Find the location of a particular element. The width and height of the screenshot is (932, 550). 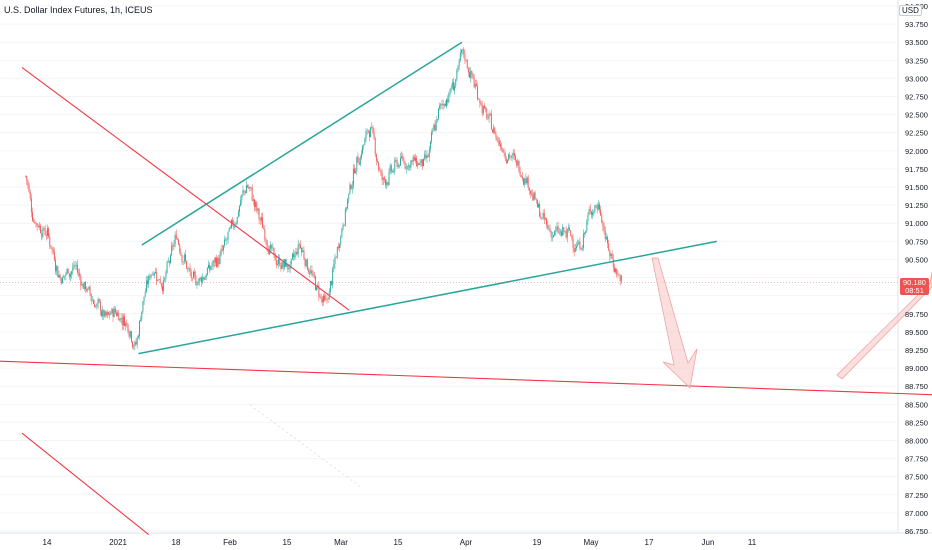

time-axis: 14 2021 18 Feb 15 Mar 15 Apr 19 May 17 Jun 11 is located at coordinates (400, 542).